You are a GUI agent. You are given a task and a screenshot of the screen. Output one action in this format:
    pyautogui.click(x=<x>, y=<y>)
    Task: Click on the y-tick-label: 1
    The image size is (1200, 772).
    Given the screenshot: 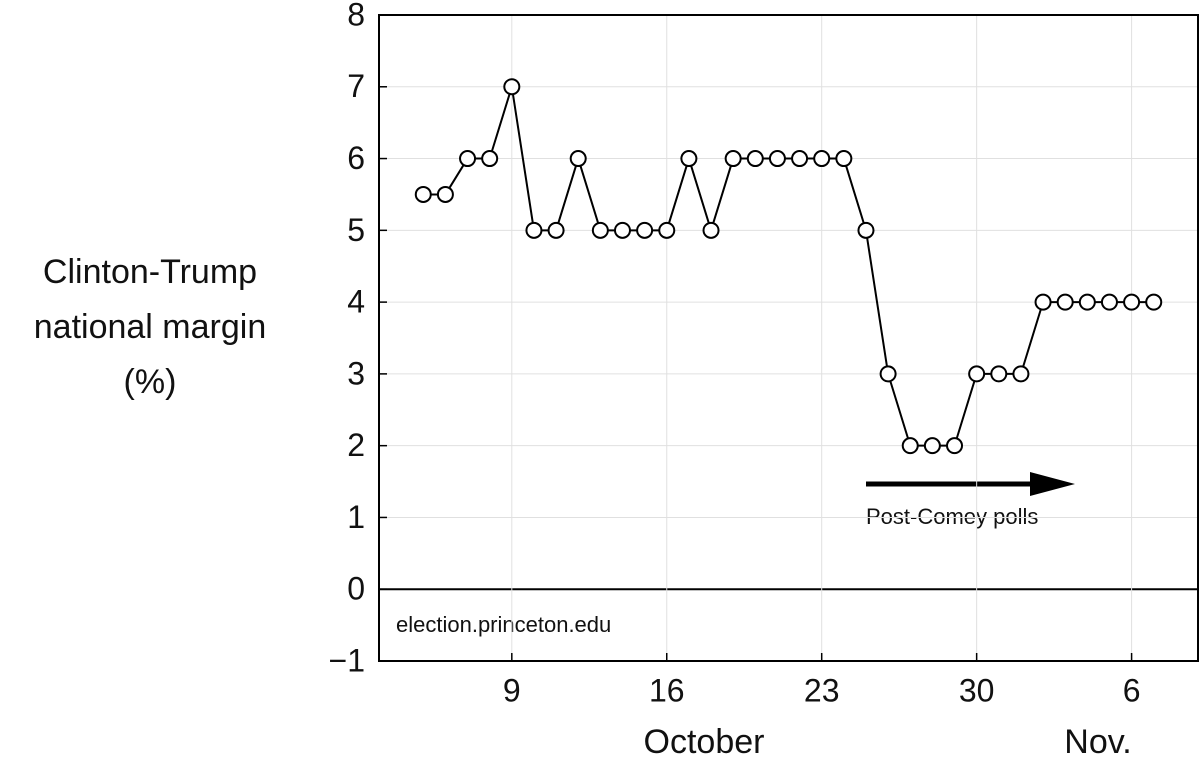 What is the action you would take?
    pyautogui.click(x=356, y=517)
    